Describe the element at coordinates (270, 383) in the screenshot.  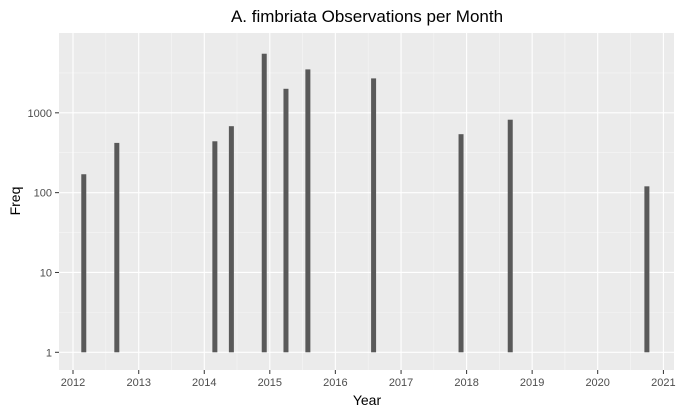
I see `x-tick-label: 2015` at that location.